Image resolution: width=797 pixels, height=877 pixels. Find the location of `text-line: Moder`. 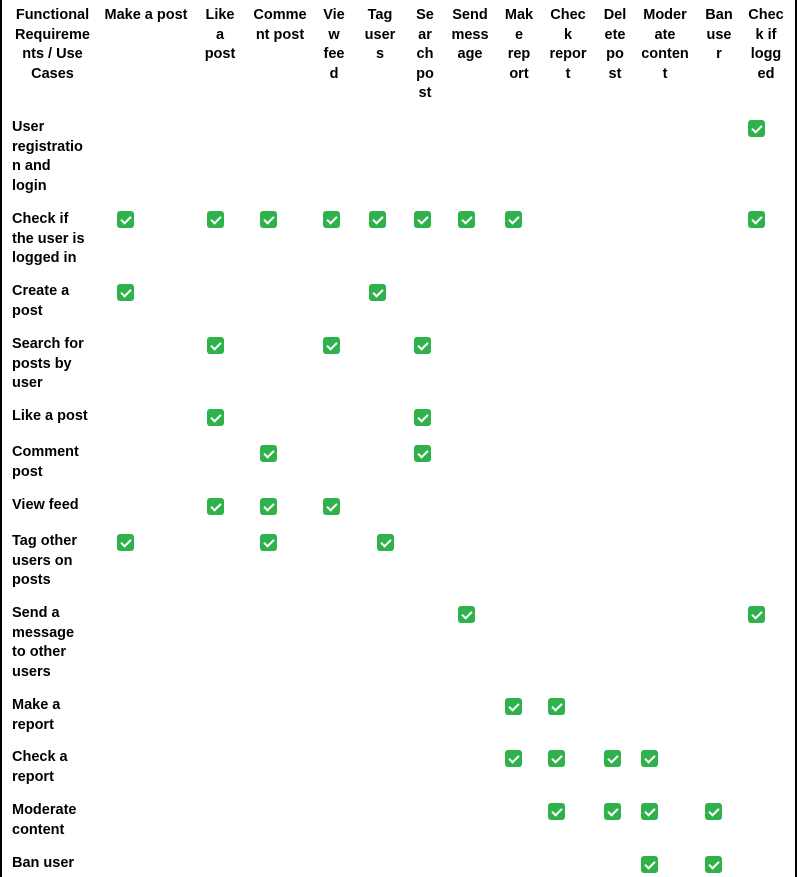

text-line: Moder is located at coordinates (665, 15).